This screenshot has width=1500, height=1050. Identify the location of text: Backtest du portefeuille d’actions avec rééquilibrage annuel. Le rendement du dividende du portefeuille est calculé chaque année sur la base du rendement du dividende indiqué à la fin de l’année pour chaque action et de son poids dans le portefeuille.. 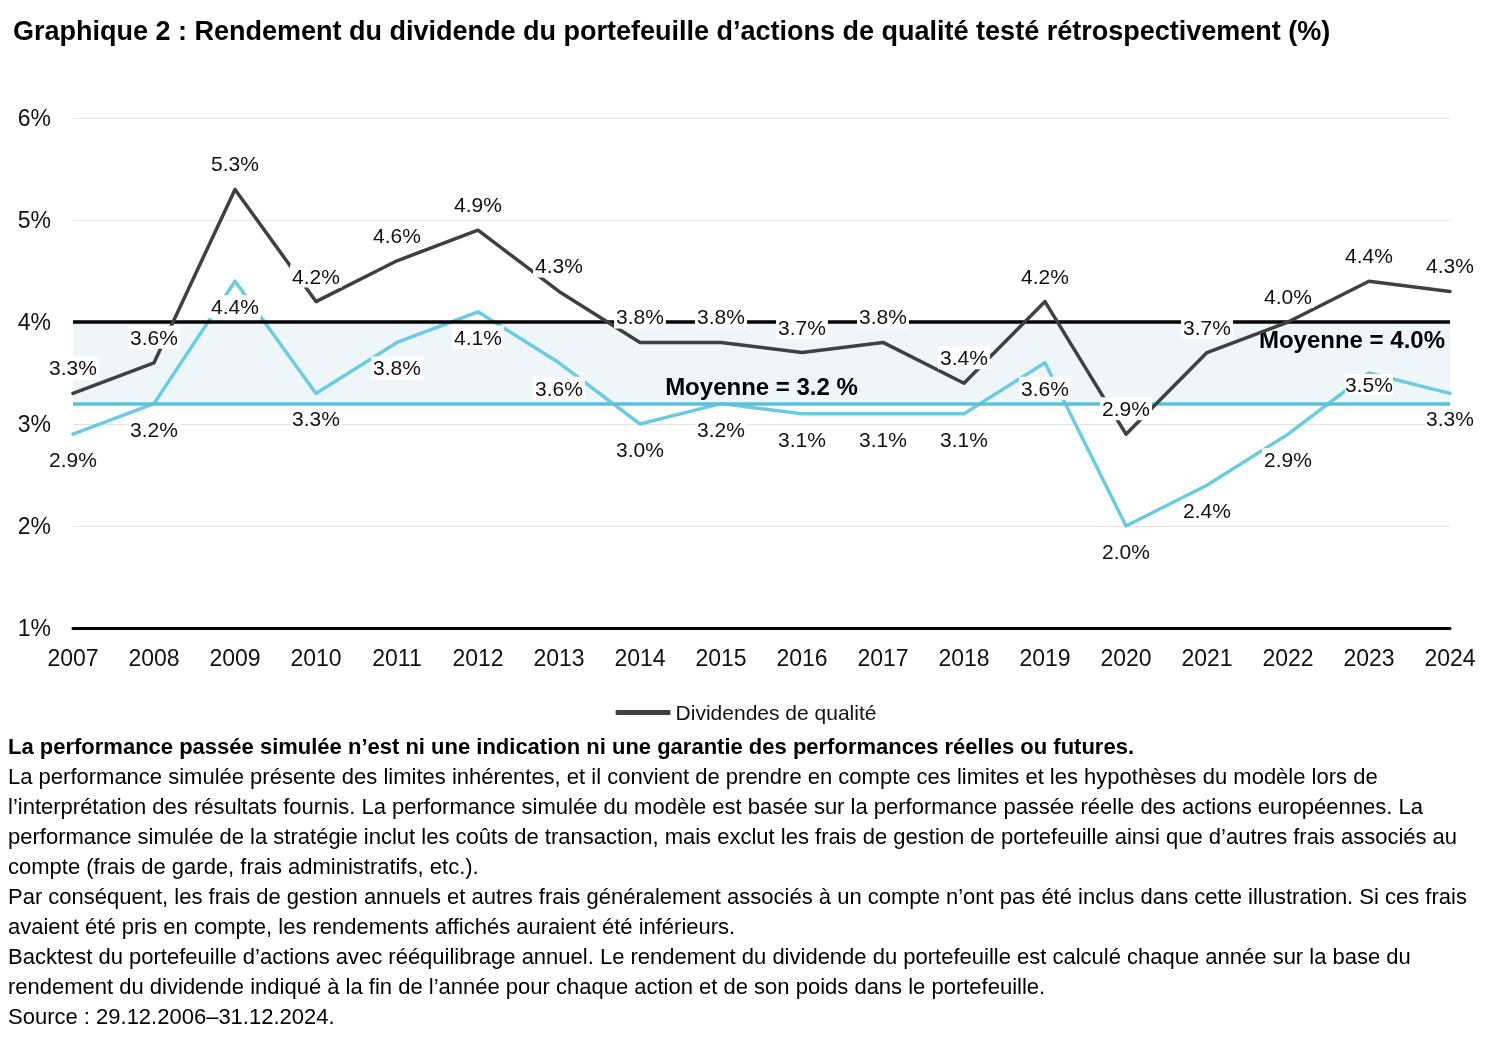
(710, 972).